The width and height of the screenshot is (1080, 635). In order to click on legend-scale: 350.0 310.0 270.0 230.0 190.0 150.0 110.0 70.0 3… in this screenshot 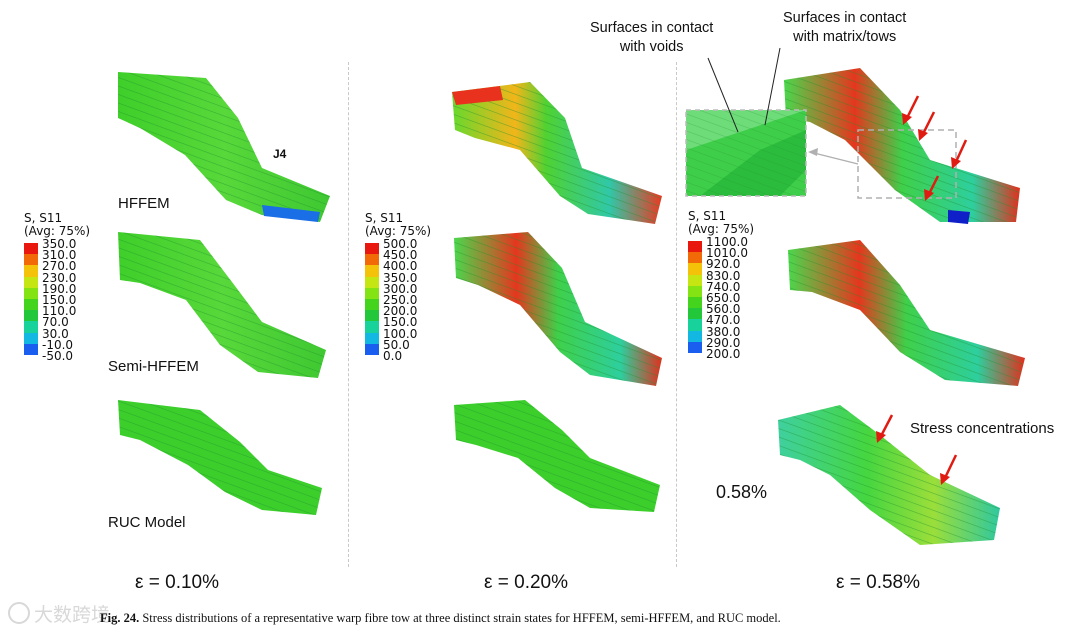, I will do `click(57, 302)`.